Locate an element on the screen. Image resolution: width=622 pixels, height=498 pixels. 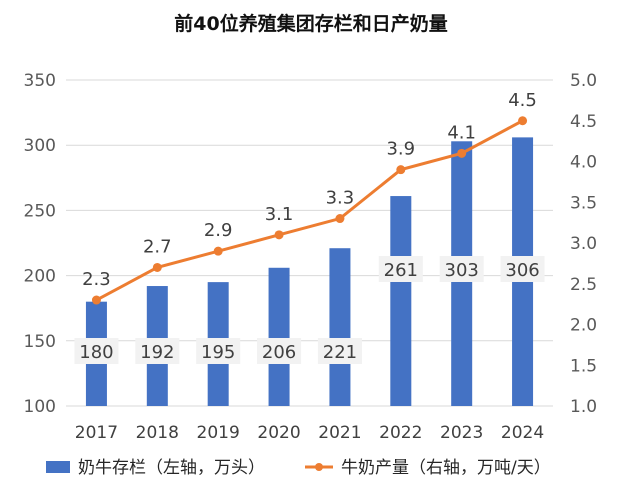
y-right-tick-label: 3.0 is located at coordinates (583, 244).